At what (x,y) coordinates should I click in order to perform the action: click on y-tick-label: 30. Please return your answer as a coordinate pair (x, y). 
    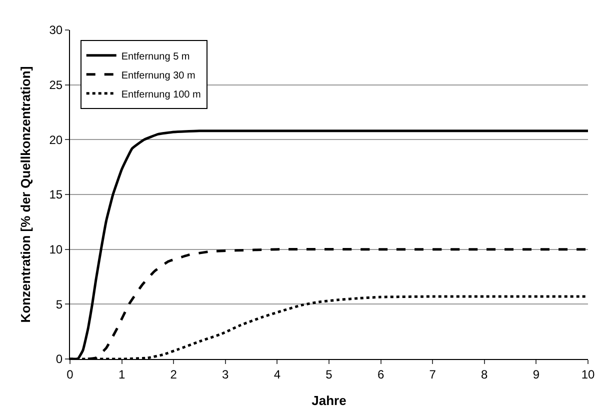
    Looking at the image, I should click on (56, 30).